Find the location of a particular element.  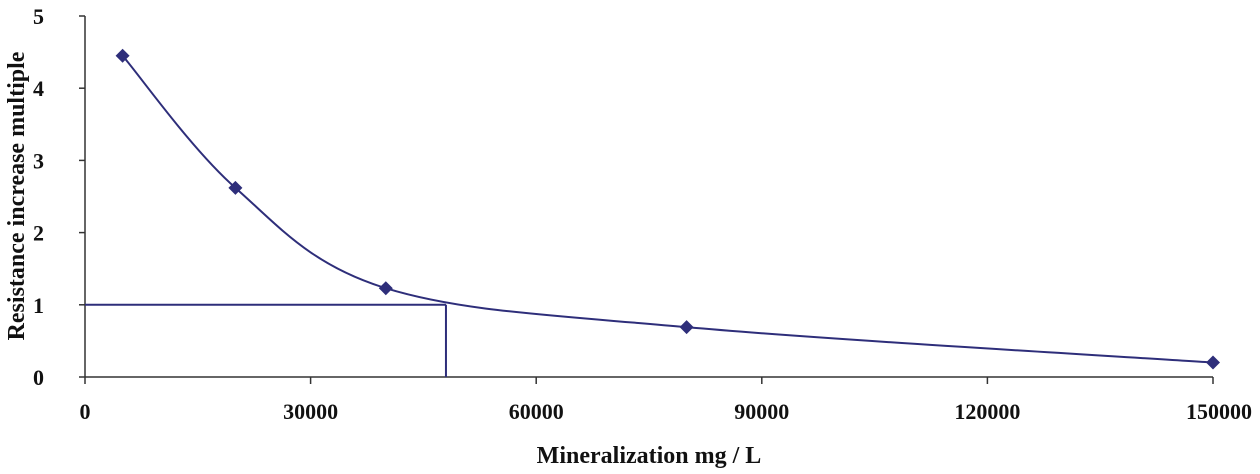

y-tick-label: 1 is located at coordinates (38, 305).